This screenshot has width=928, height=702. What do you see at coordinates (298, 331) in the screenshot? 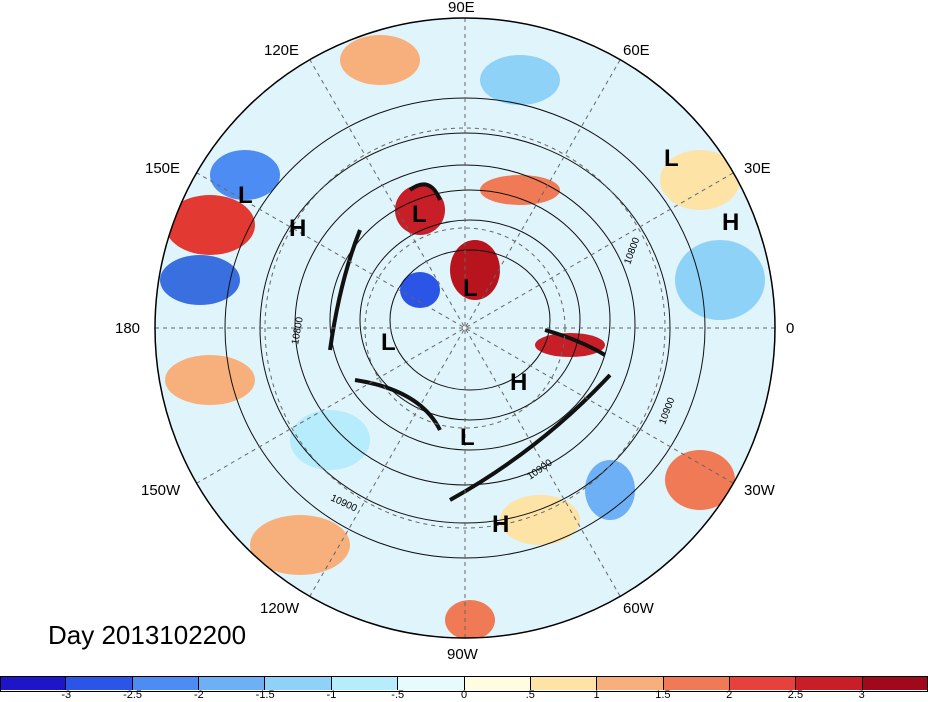
I see `contour-label: 10800` at bounding box center [298, 331].